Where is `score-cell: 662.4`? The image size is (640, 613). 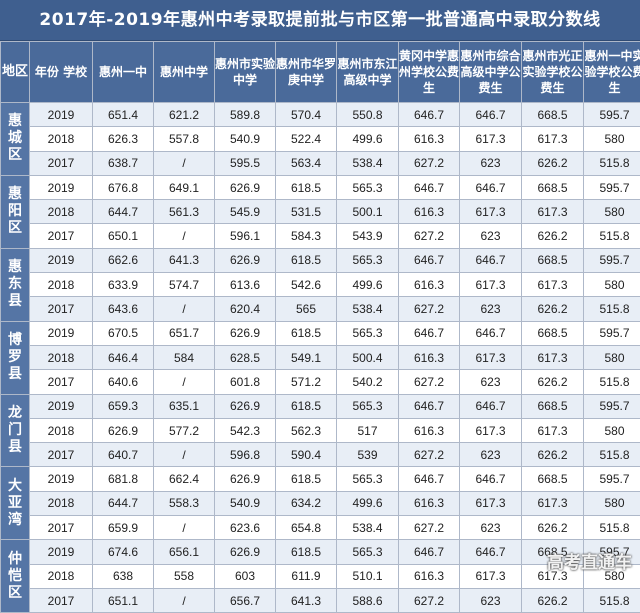 score-cell: 662.4 is located at coordinates (184, 479).